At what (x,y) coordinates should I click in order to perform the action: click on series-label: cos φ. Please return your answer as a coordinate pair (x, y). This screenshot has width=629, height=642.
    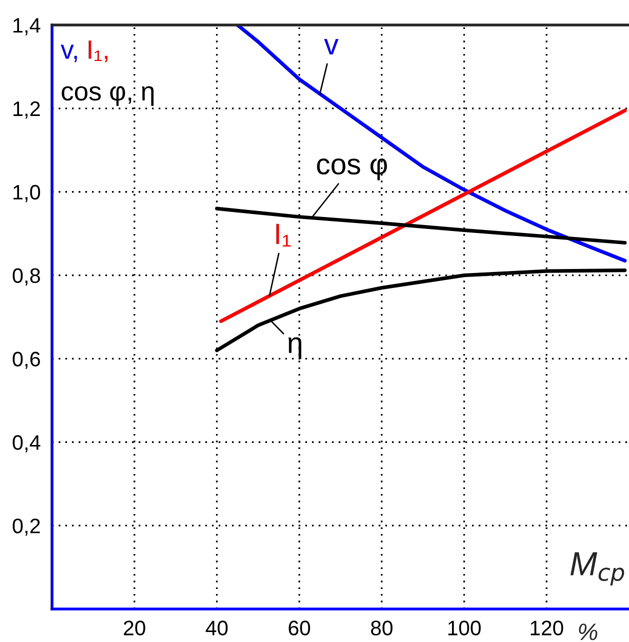
    Looking at the image, I should click on (352, 169).